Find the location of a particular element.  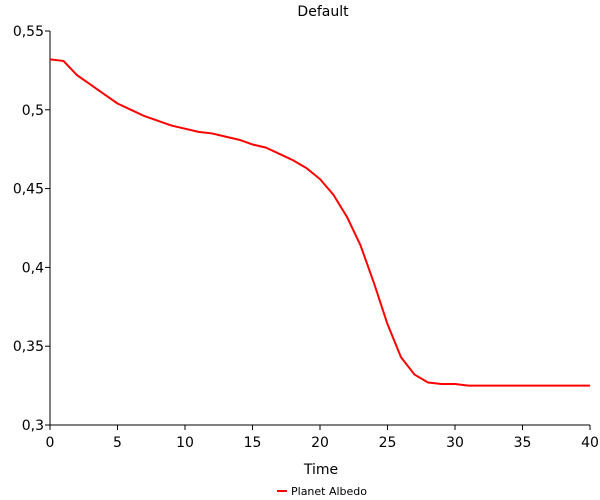

x-tick-label: 0 is located at coordinates (50, 443).